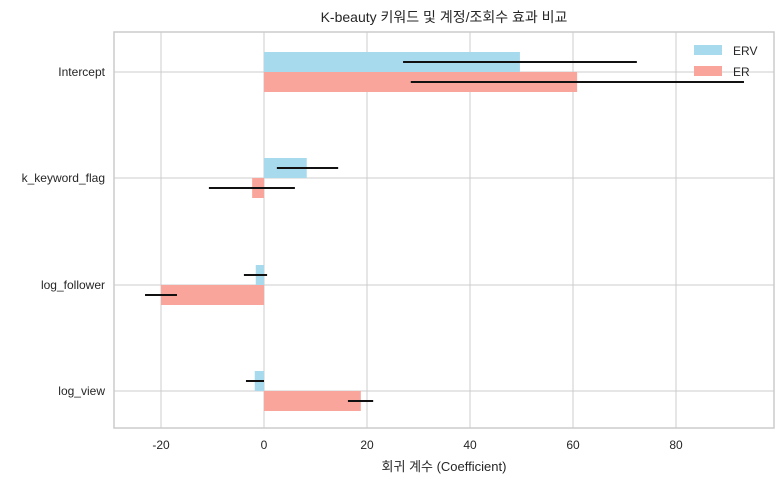 Image resolution: width=784 pixels, height=484 pixels. I want to click on x-axis-label: 회귀 계수 (Coefficient), so click(444, 466).